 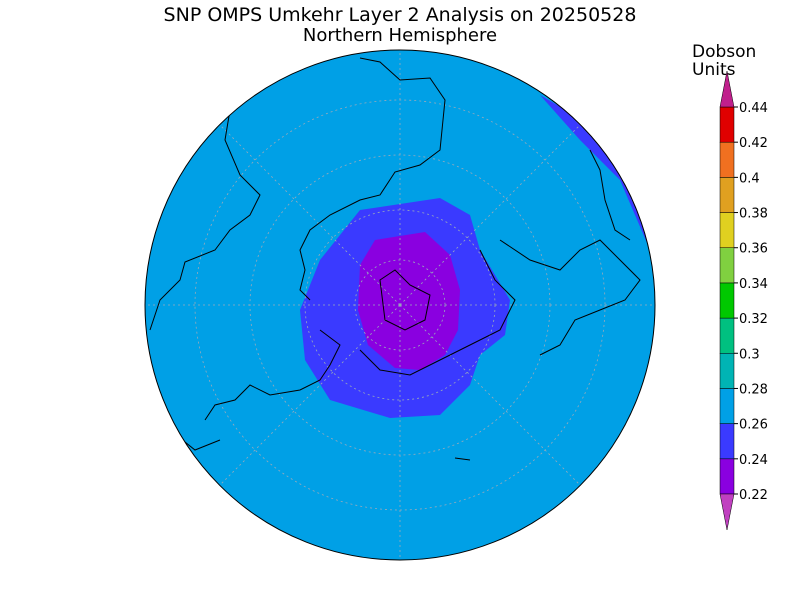 What do you see at coordinates (400, 35) in the screenshot?
I see `subtitle: Northern Hemisphere` at bounding box center [400, 35].